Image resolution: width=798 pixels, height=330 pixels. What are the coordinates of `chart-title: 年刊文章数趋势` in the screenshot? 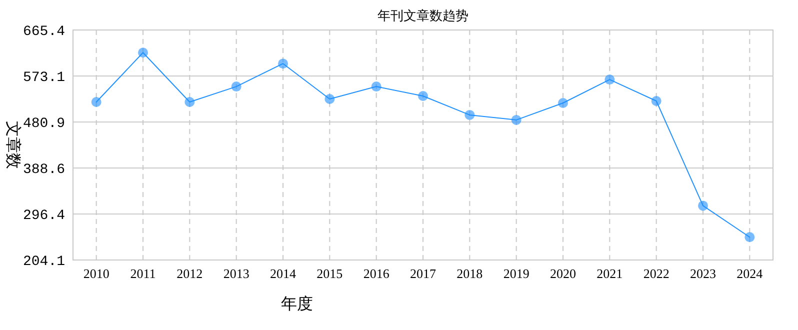 It's located at (423, 15).